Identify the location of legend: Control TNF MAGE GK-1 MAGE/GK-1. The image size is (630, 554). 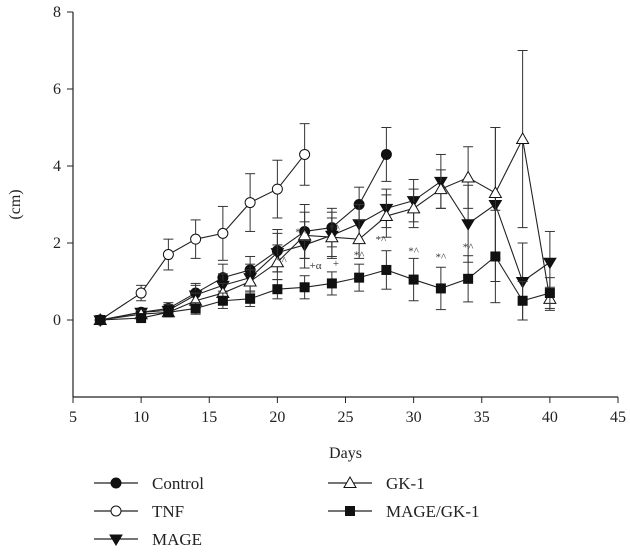
(287, 511).